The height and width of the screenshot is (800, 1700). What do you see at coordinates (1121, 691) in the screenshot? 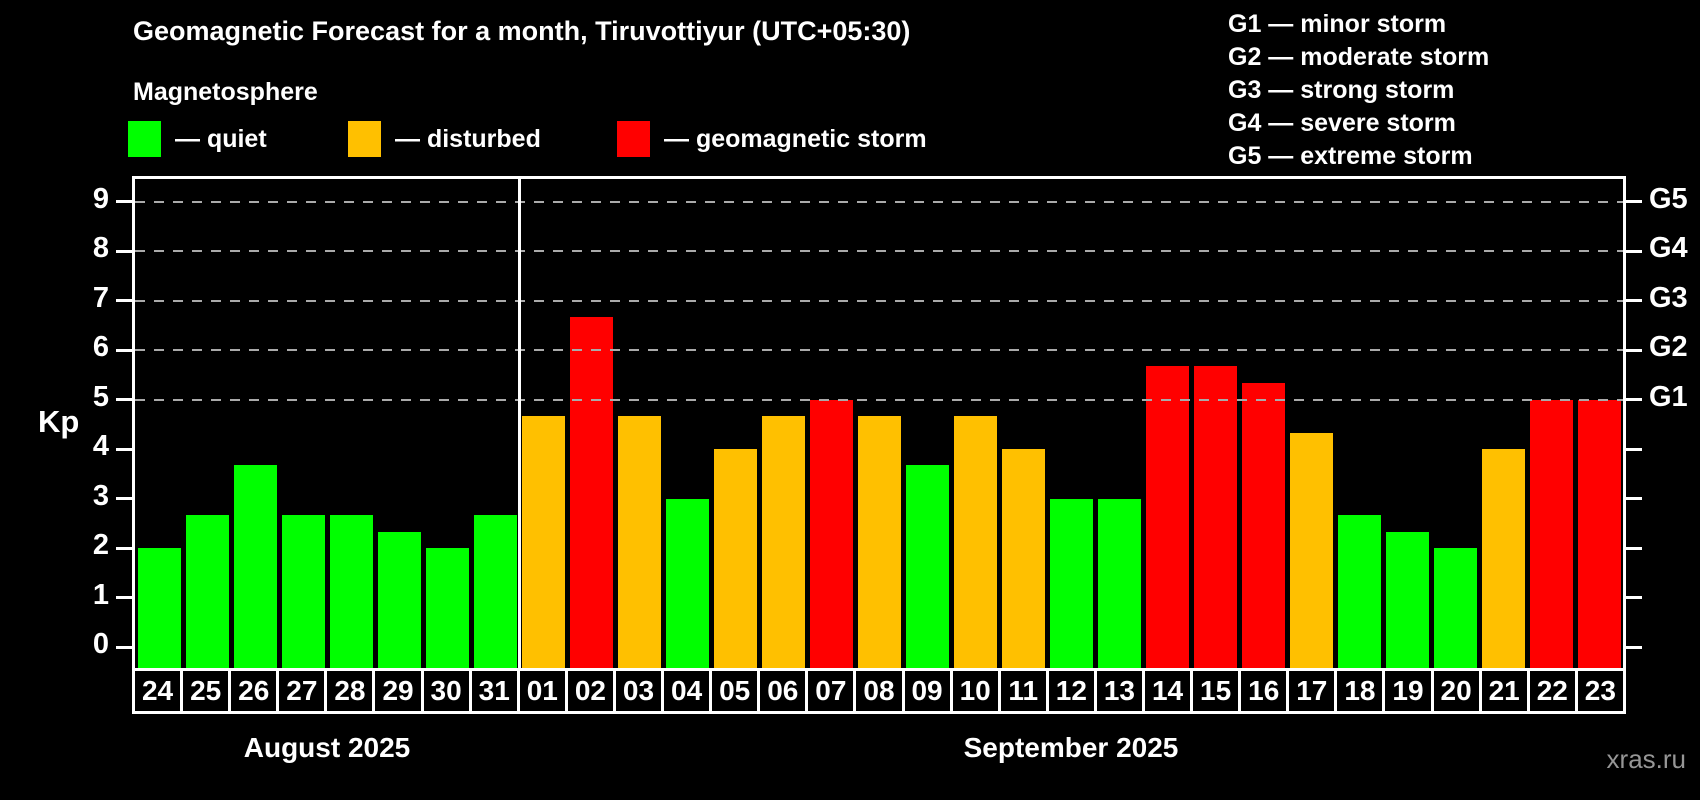
I see `day-label: 13` at bounding box center [1121, 691].